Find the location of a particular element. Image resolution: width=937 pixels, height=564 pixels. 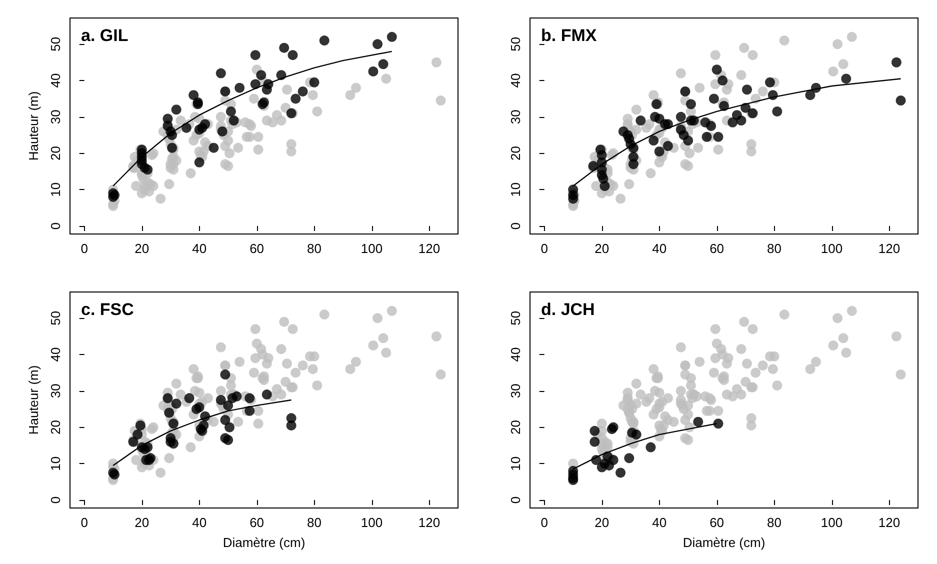

text: c. FSC is located at coordinates (107, 309).